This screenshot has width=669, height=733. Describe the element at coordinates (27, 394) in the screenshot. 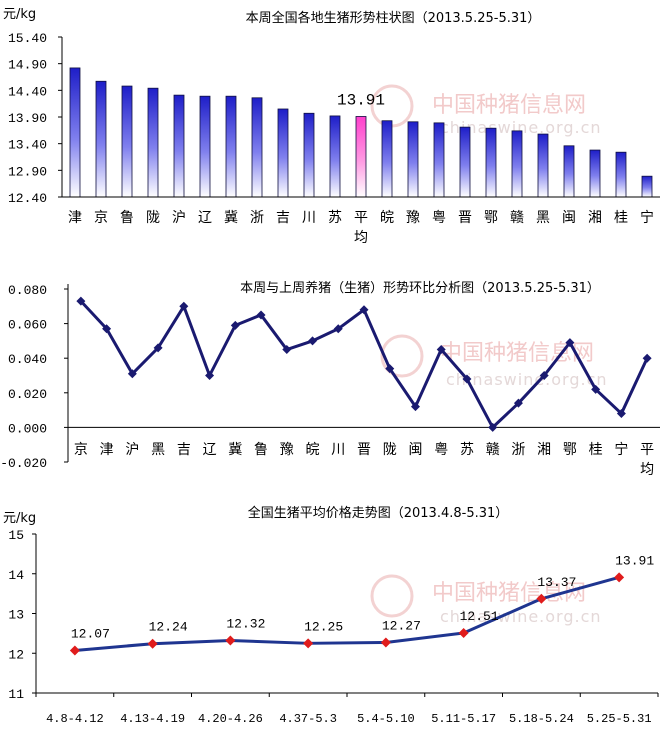

I see `chart2-y-tick-label: 0.020` at that location.